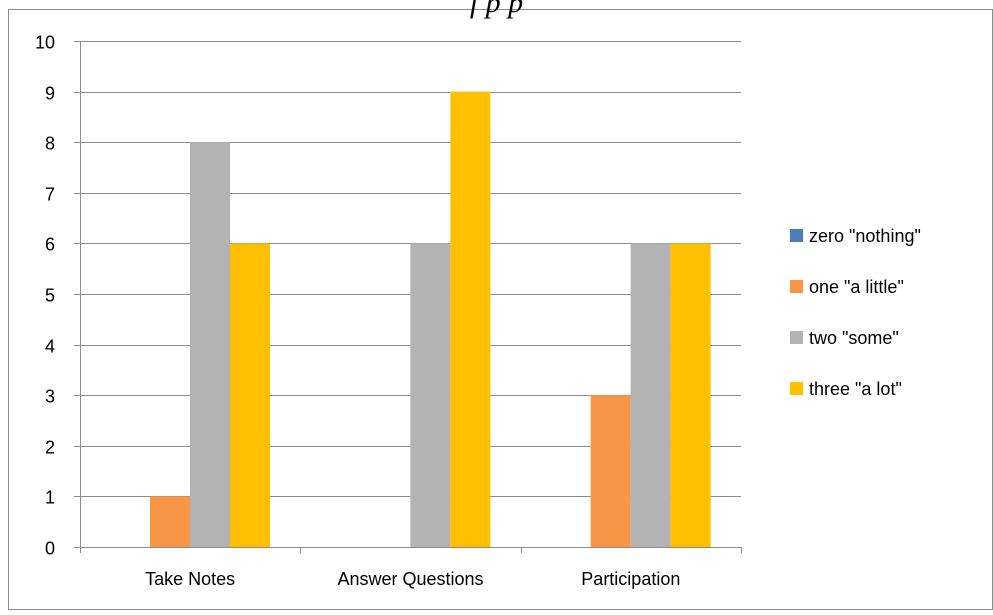  What do you see at coordinates (58, 296) in the screenshot?
I see `y-axis: 0 1 2 3 4 5 6 7 8 9 10` at bounding box center [58, 296].